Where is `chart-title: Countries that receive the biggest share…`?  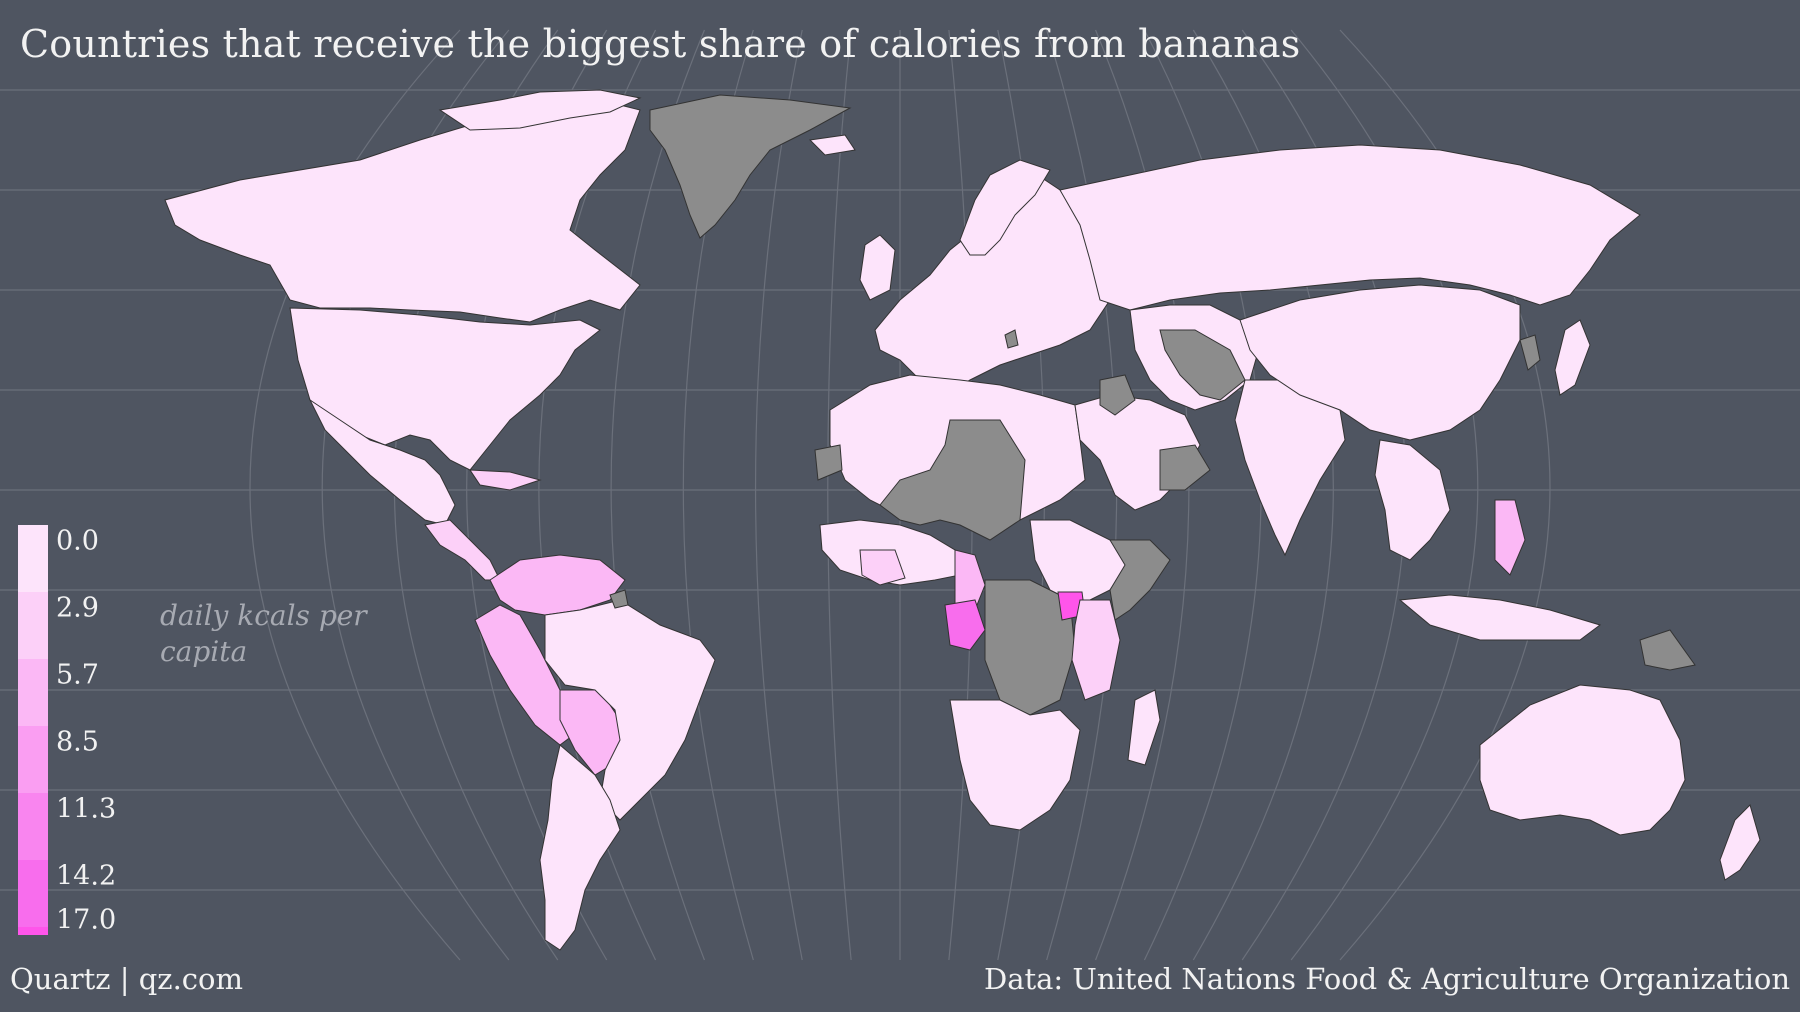
chart-title: Countries that receive the biggest share… is located at coordinates (660, 44).